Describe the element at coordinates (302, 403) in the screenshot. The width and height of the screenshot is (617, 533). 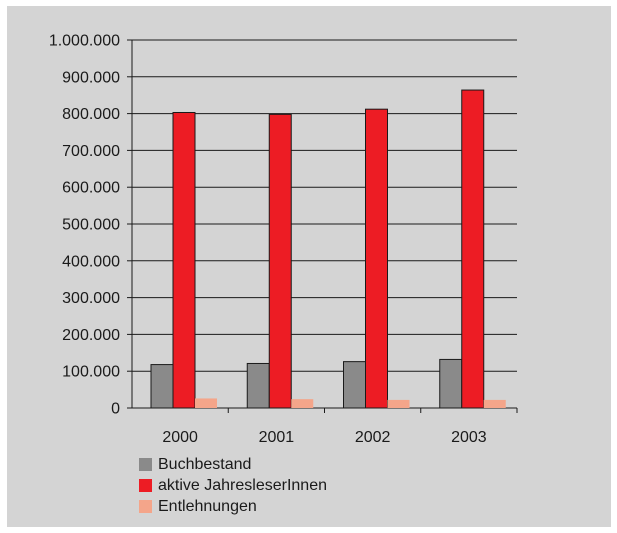
I see `bar-entlehnungen-2001` at that location.